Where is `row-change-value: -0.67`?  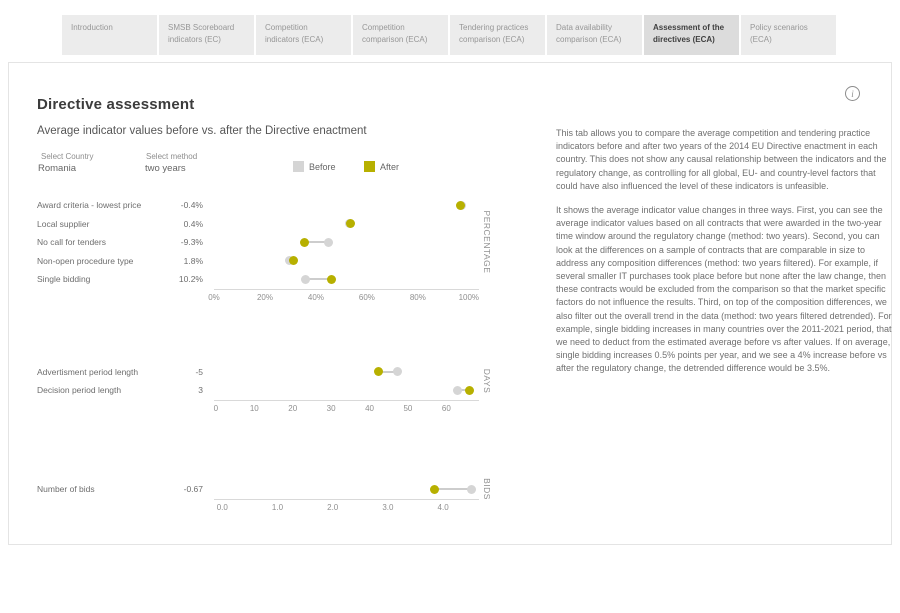
row-change-value: -0.67 is located at coordinates (193, 489).